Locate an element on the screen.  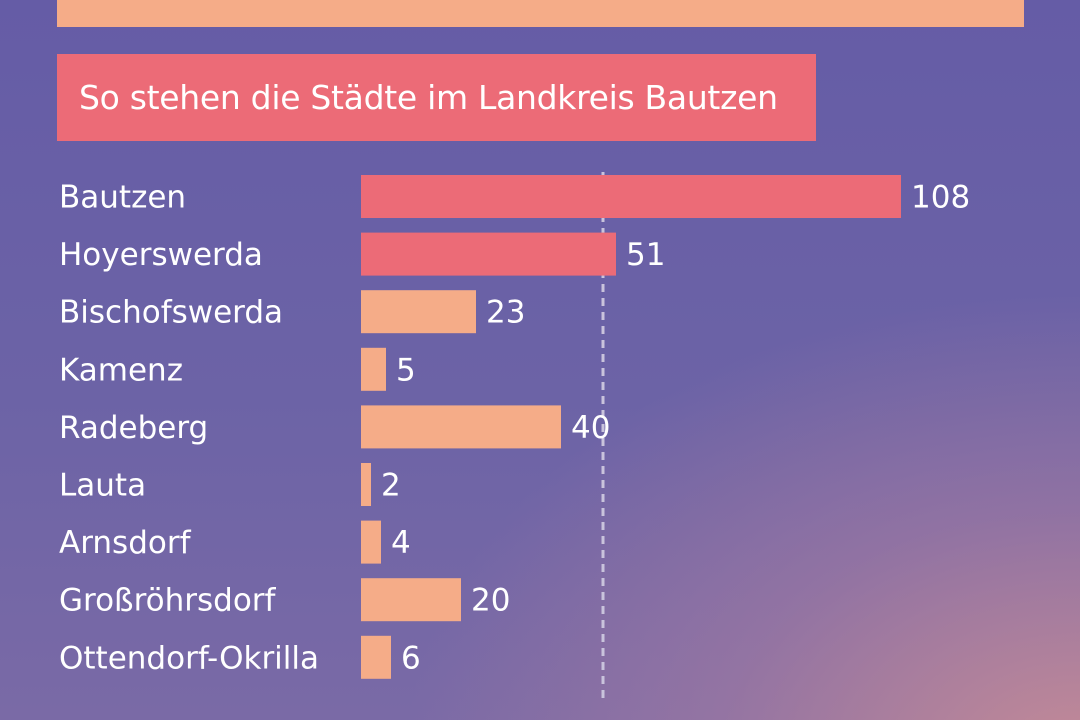
value-label: 20 is located at coordinates (490, 601).